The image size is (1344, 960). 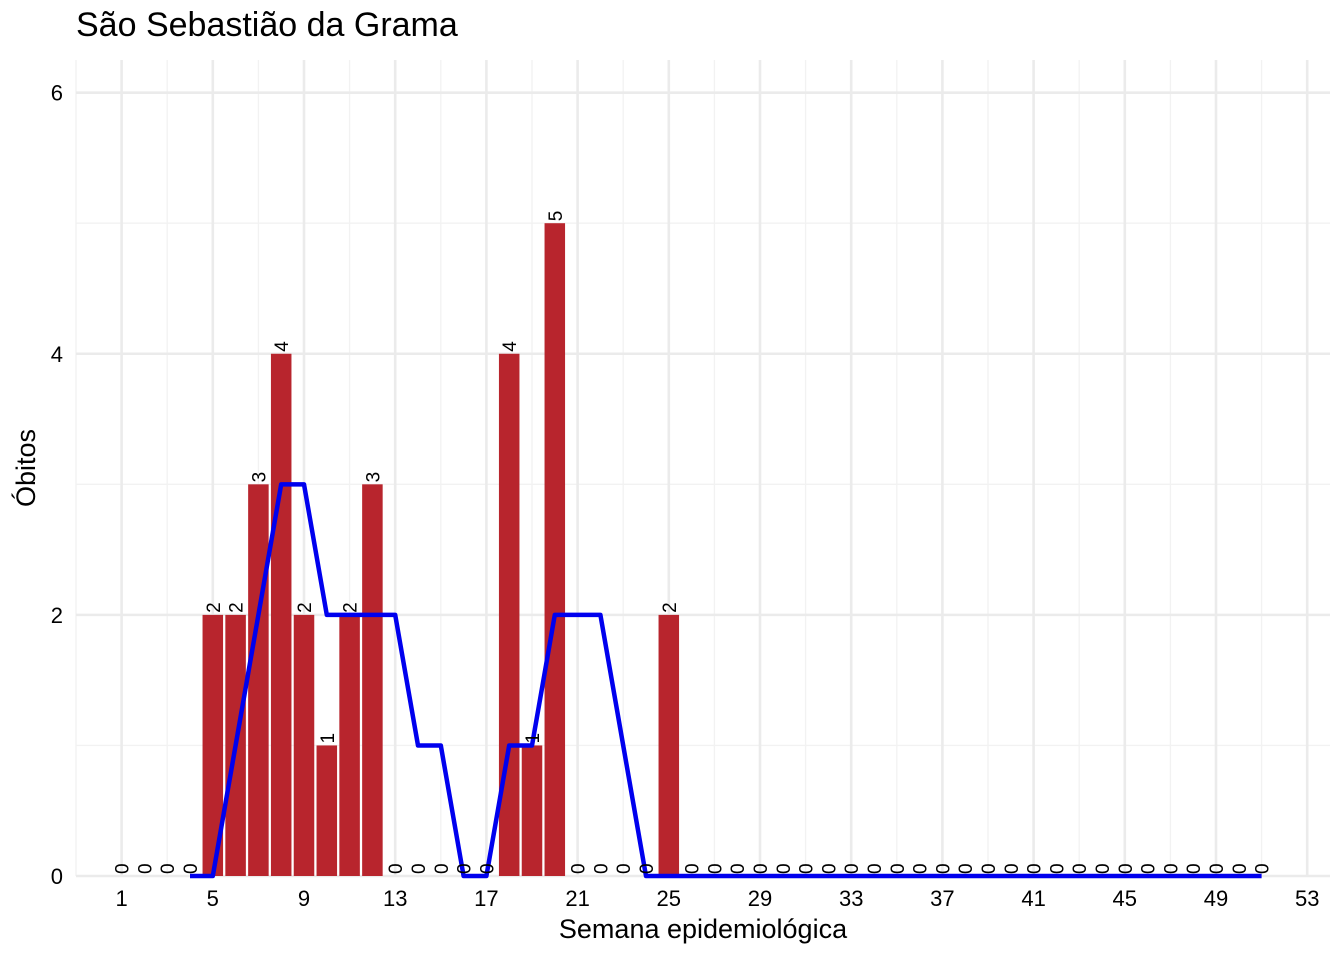 I want to click on x-tick-label: 45, so click(x=1125, y=898).